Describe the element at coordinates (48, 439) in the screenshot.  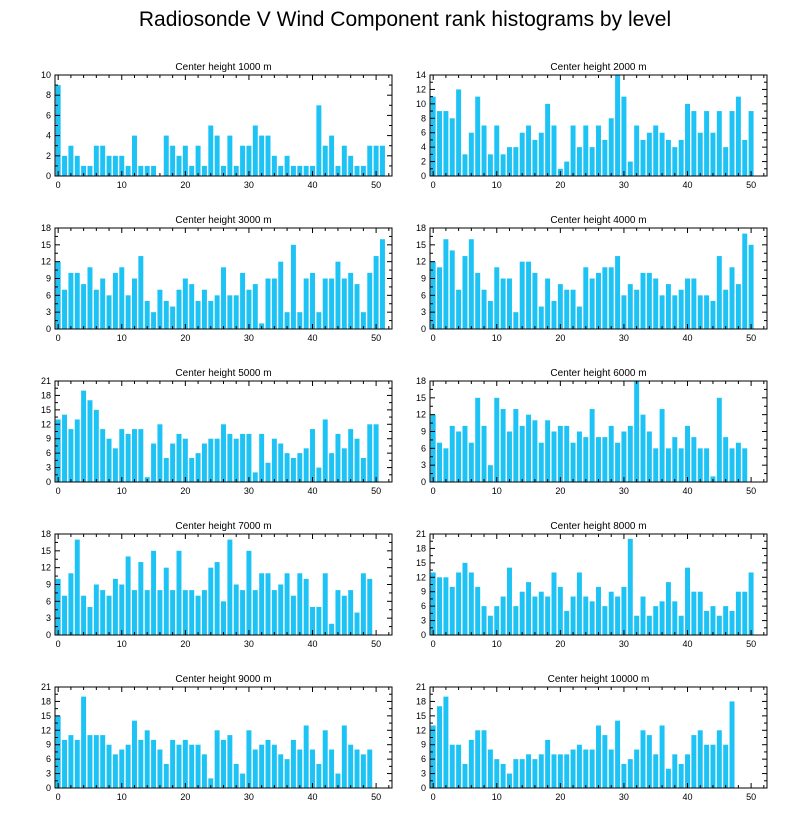
I see `y-tick-label: 9` at that location.